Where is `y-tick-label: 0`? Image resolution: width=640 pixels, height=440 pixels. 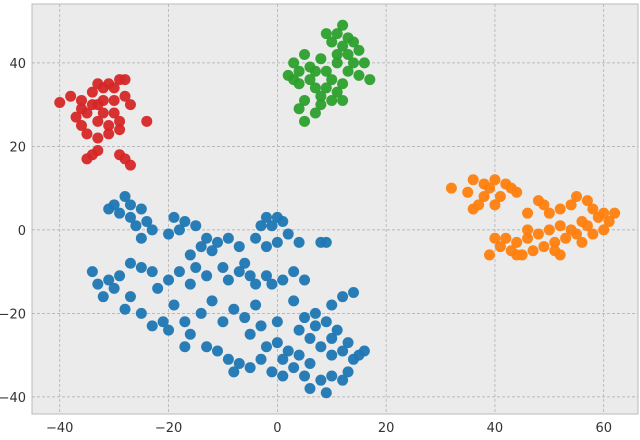
y-tick-label: 0 is located at coordinates (22, 231).